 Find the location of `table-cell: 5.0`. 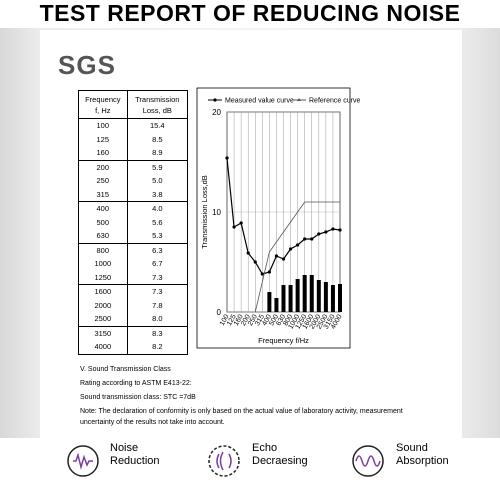

table-cell: 5.0 is located at coordinates (157, 181).